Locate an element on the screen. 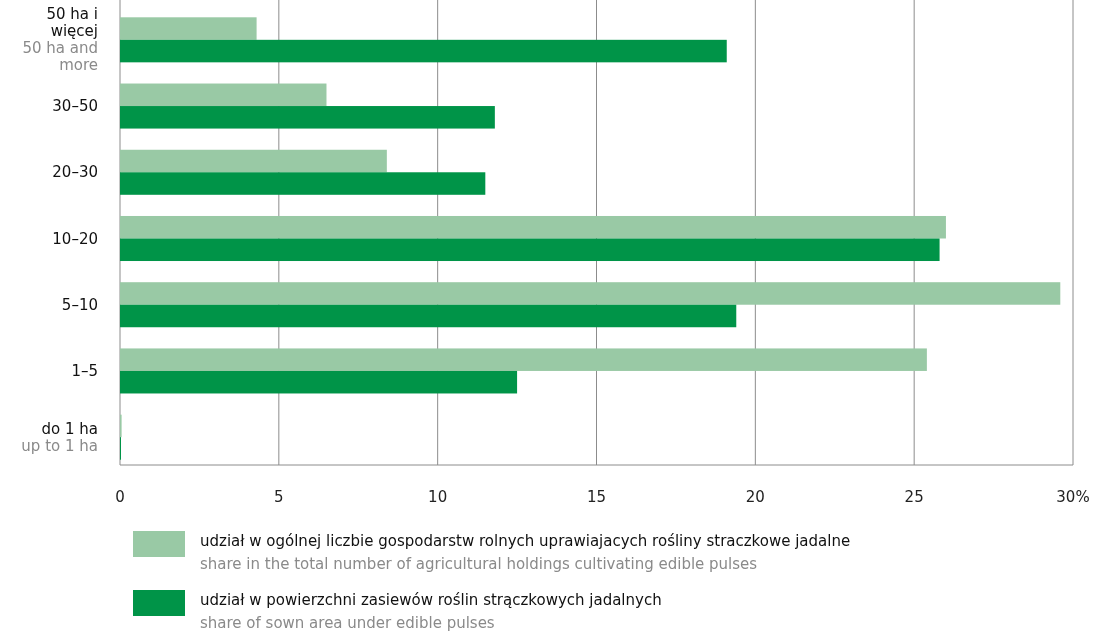 This screenshot has width=1096, height=631. y-tick-label: 30–50 is located at coordinates (75, 106).